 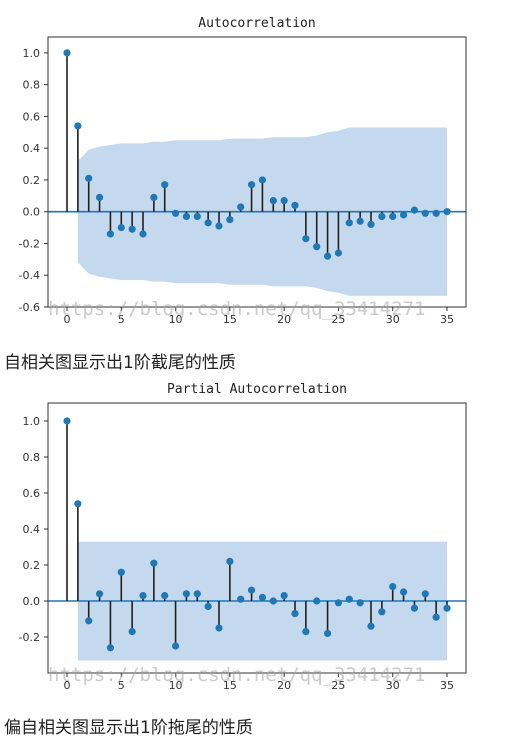 I want to click on chart-title: Partial Autocorrelation, so click(x=257, y=389).